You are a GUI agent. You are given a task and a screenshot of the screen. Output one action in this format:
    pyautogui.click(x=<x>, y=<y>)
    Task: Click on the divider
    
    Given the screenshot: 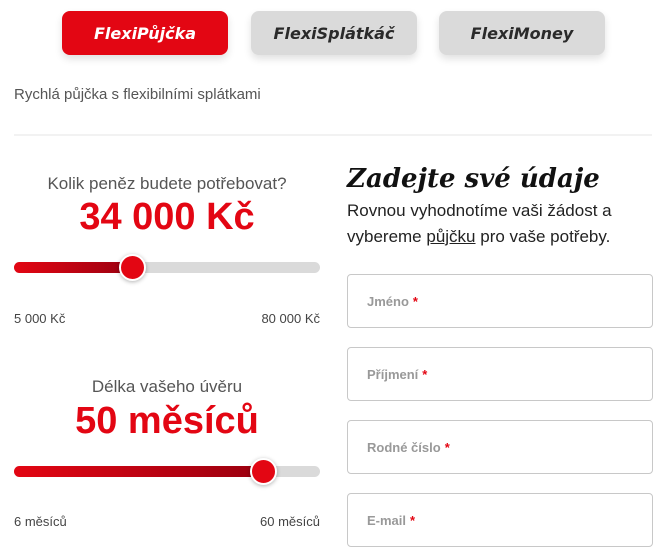 What is the action you would take?
    pyautogui.click(x=333, y=135)
    